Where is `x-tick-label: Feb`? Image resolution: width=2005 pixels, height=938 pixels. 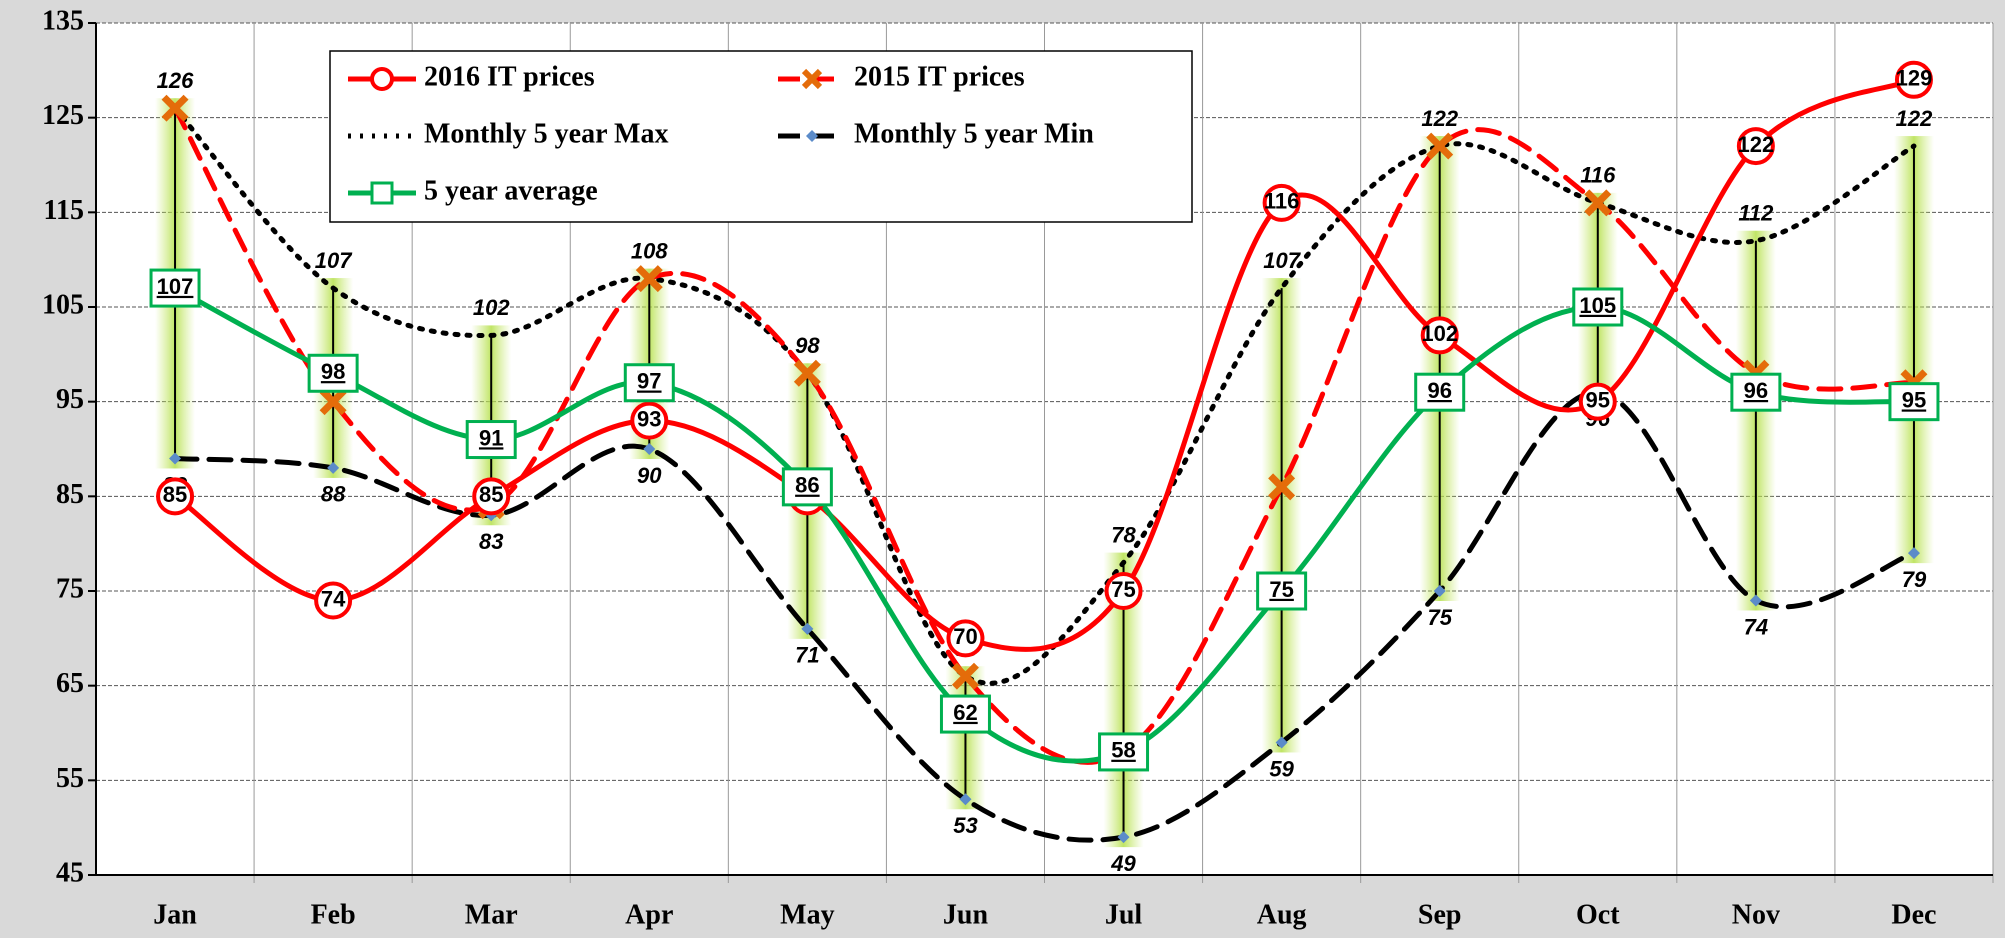
x-tick-label: Feb is located at coordinates (333, 914).